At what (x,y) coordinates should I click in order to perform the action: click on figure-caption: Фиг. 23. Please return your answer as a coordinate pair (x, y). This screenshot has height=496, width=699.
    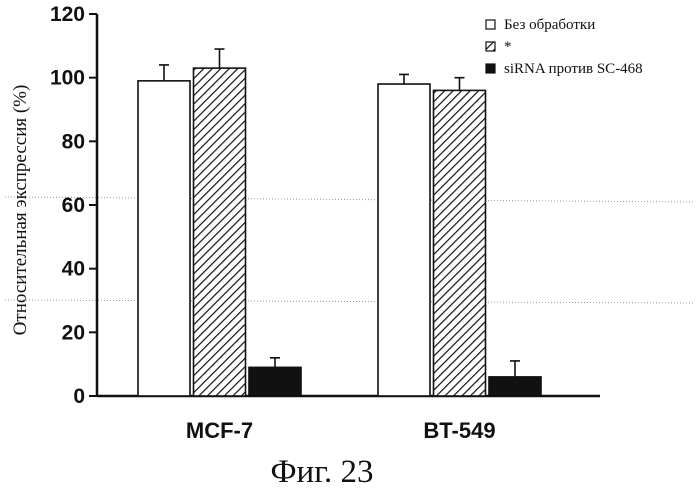
    Looking at the image, I should click on (321, 472).